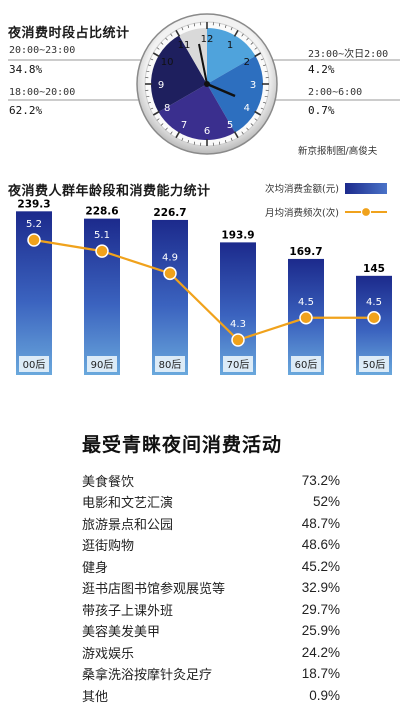 The image size is (409, 722). I want to click on bar-section-title: 夜消费人群年龄段和消费能力统计, so click(109, 191).